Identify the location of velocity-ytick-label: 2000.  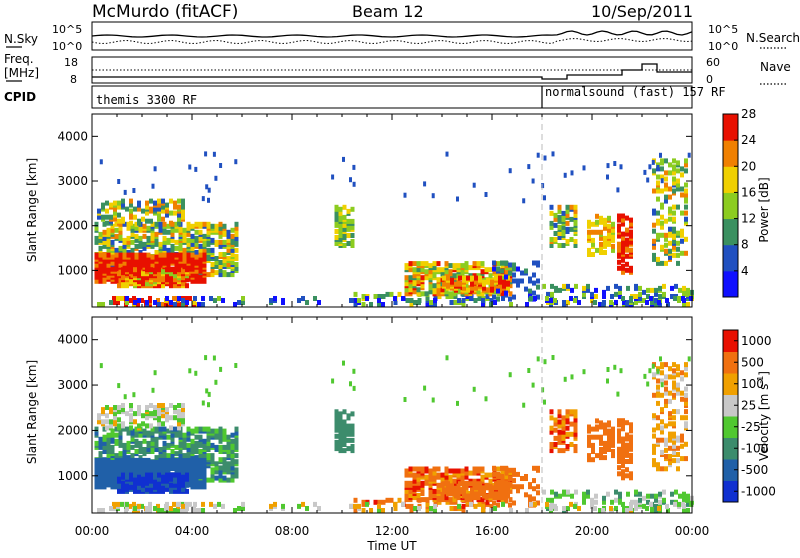
(72, 430).